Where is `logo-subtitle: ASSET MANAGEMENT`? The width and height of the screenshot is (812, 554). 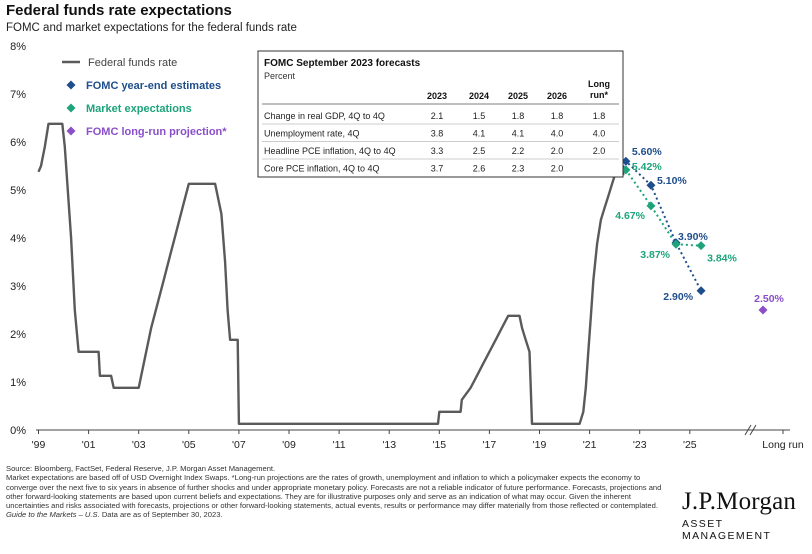 logo-subtitle: ASSET MANAGEMENT is located at coordinates (727, 530).